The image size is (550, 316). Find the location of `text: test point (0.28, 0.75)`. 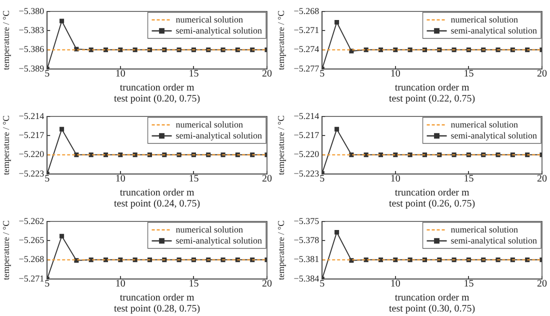

text: test point (0.28, 0.75) is located at coordinates (157, 309).